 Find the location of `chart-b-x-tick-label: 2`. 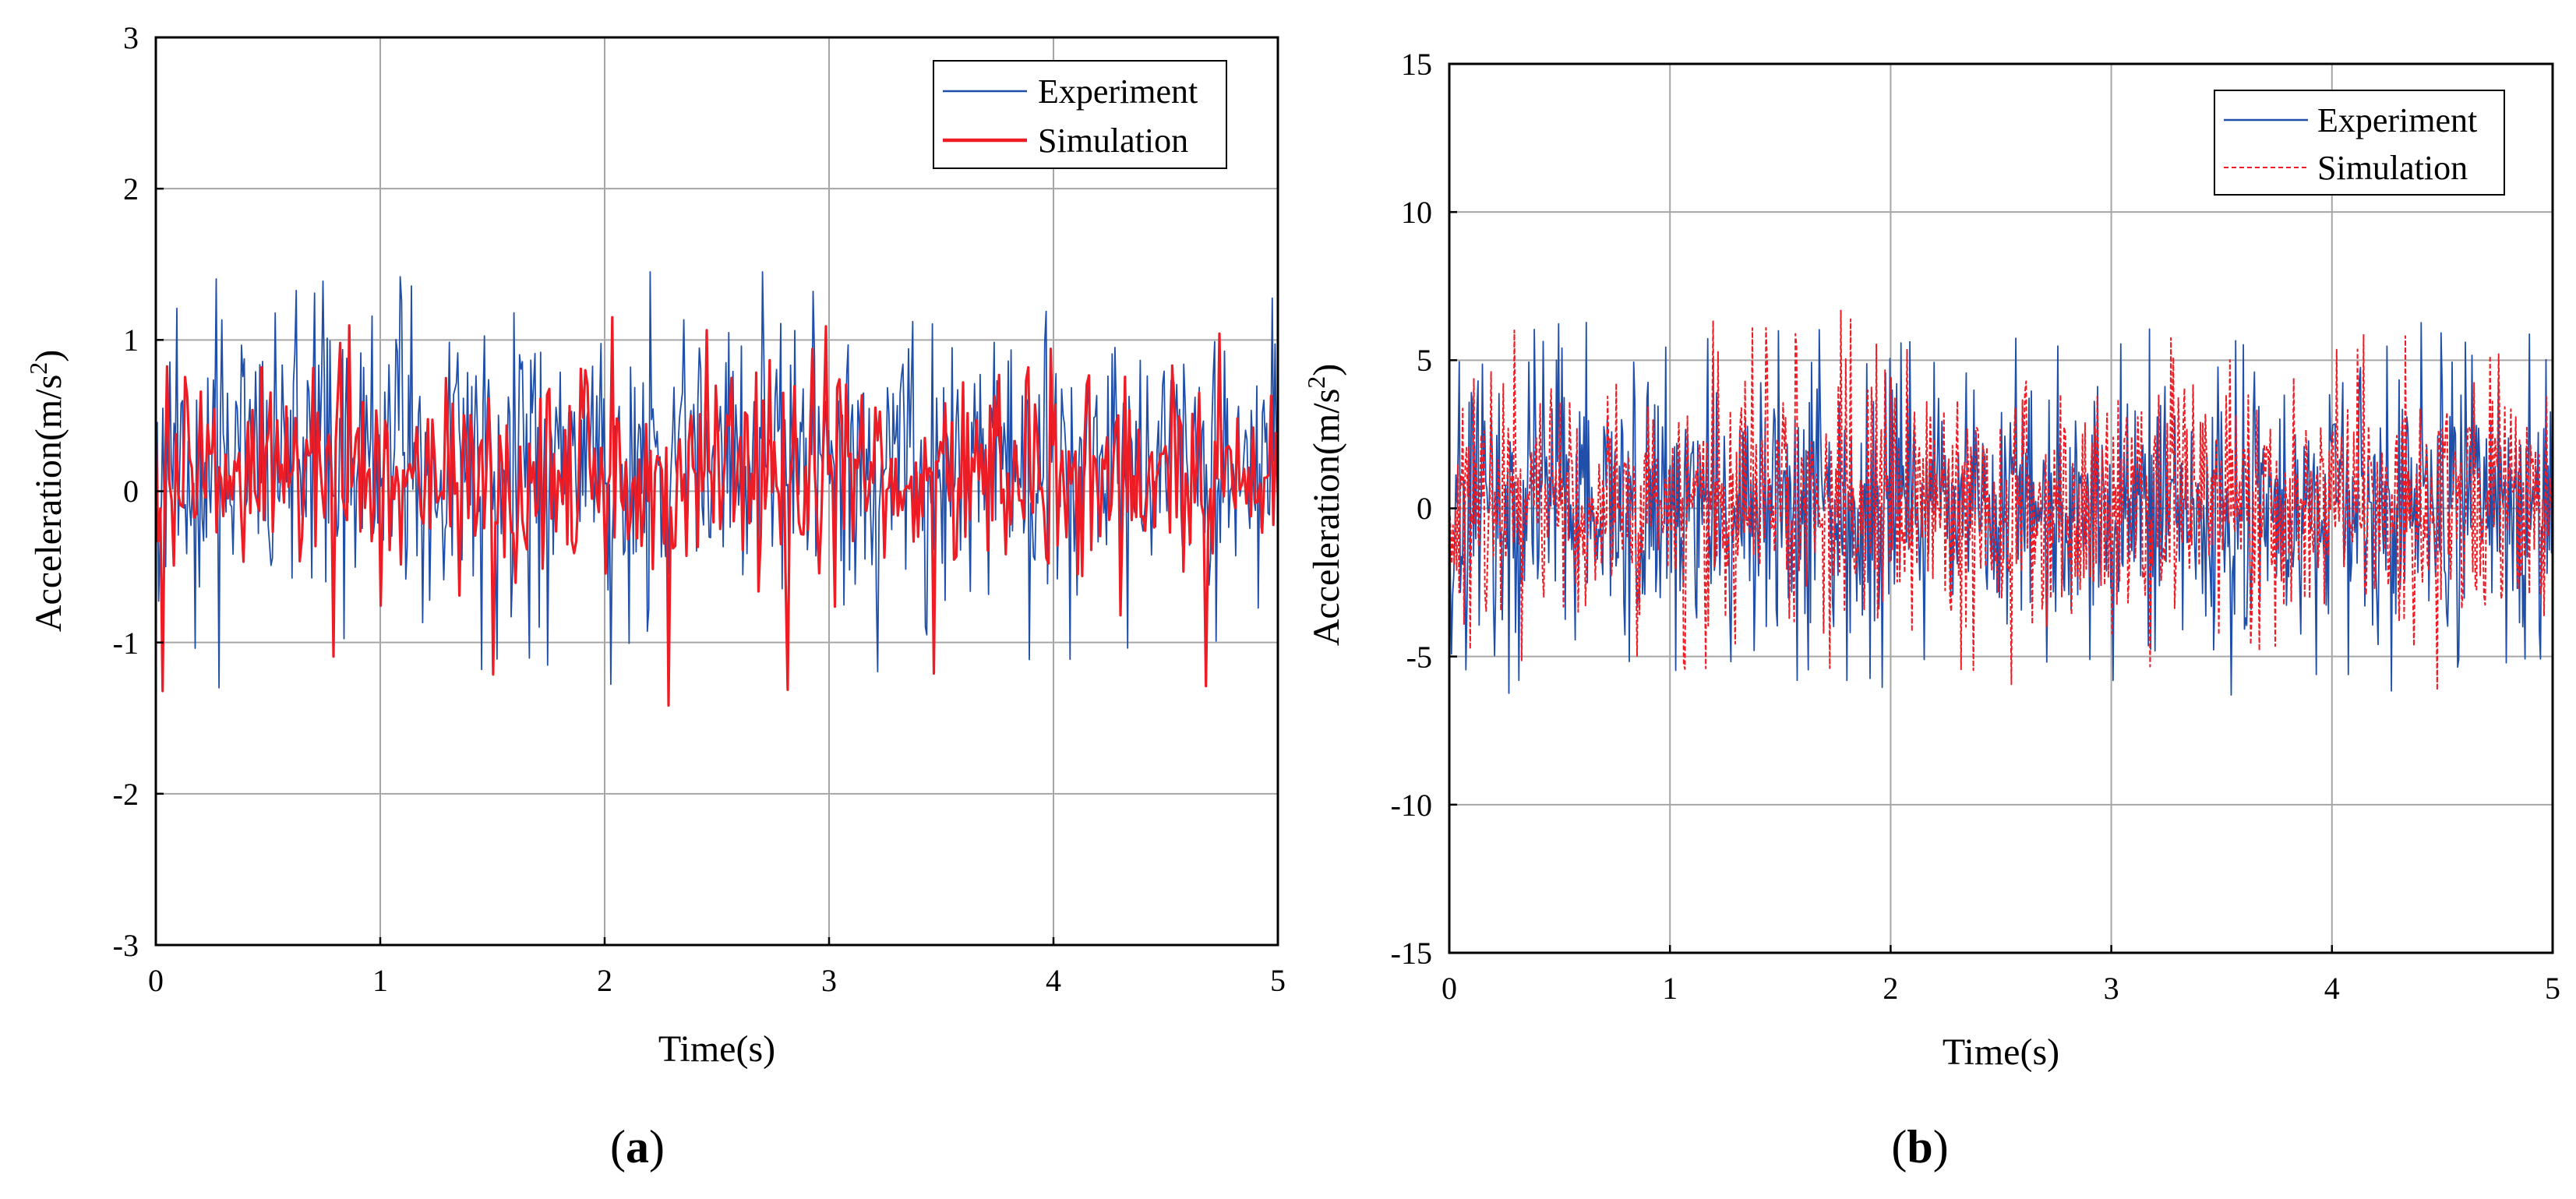

chart-b-x-tick-label: 2 is located at coordinates (1890, 988).